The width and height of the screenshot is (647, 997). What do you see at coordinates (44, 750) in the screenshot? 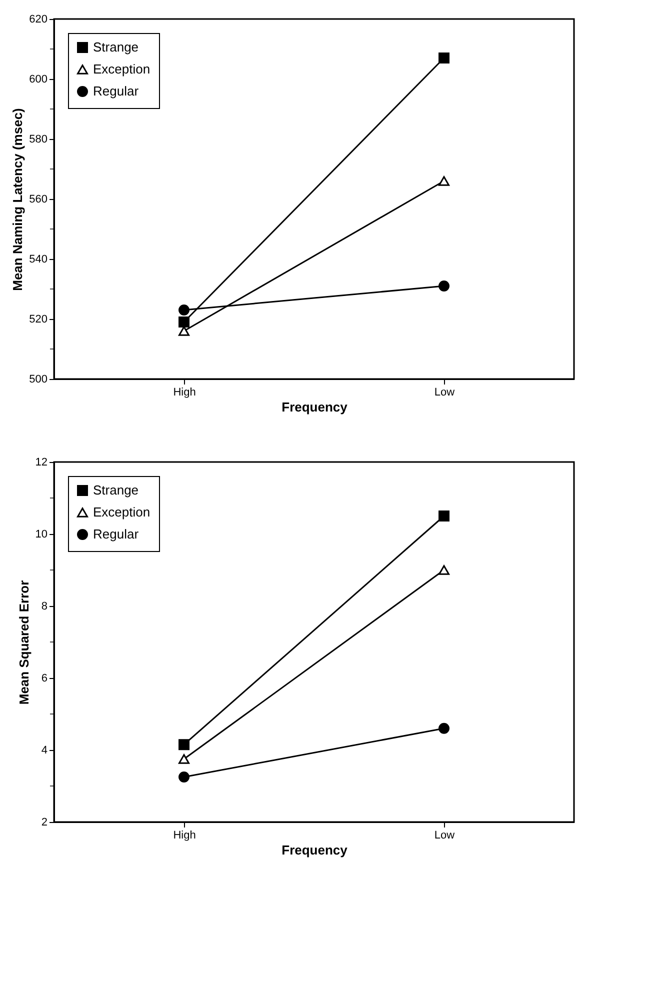
I see `y-tick-label: 4` at bounding box center [44, 750].